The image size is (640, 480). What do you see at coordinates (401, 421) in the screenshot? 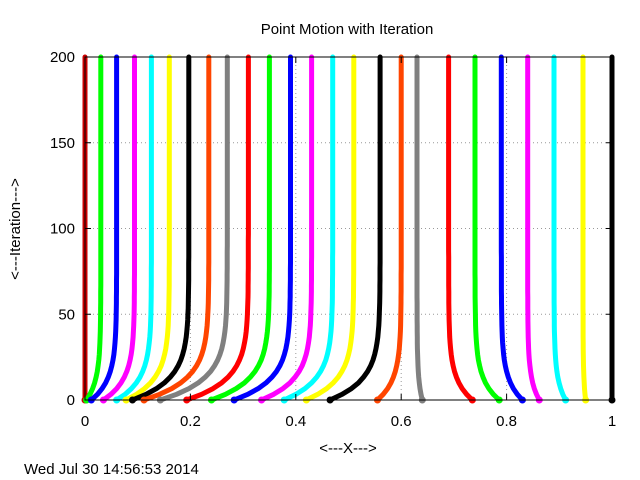
I see `x-tick-label-3: 0.6` at bounding box center [401, 421].